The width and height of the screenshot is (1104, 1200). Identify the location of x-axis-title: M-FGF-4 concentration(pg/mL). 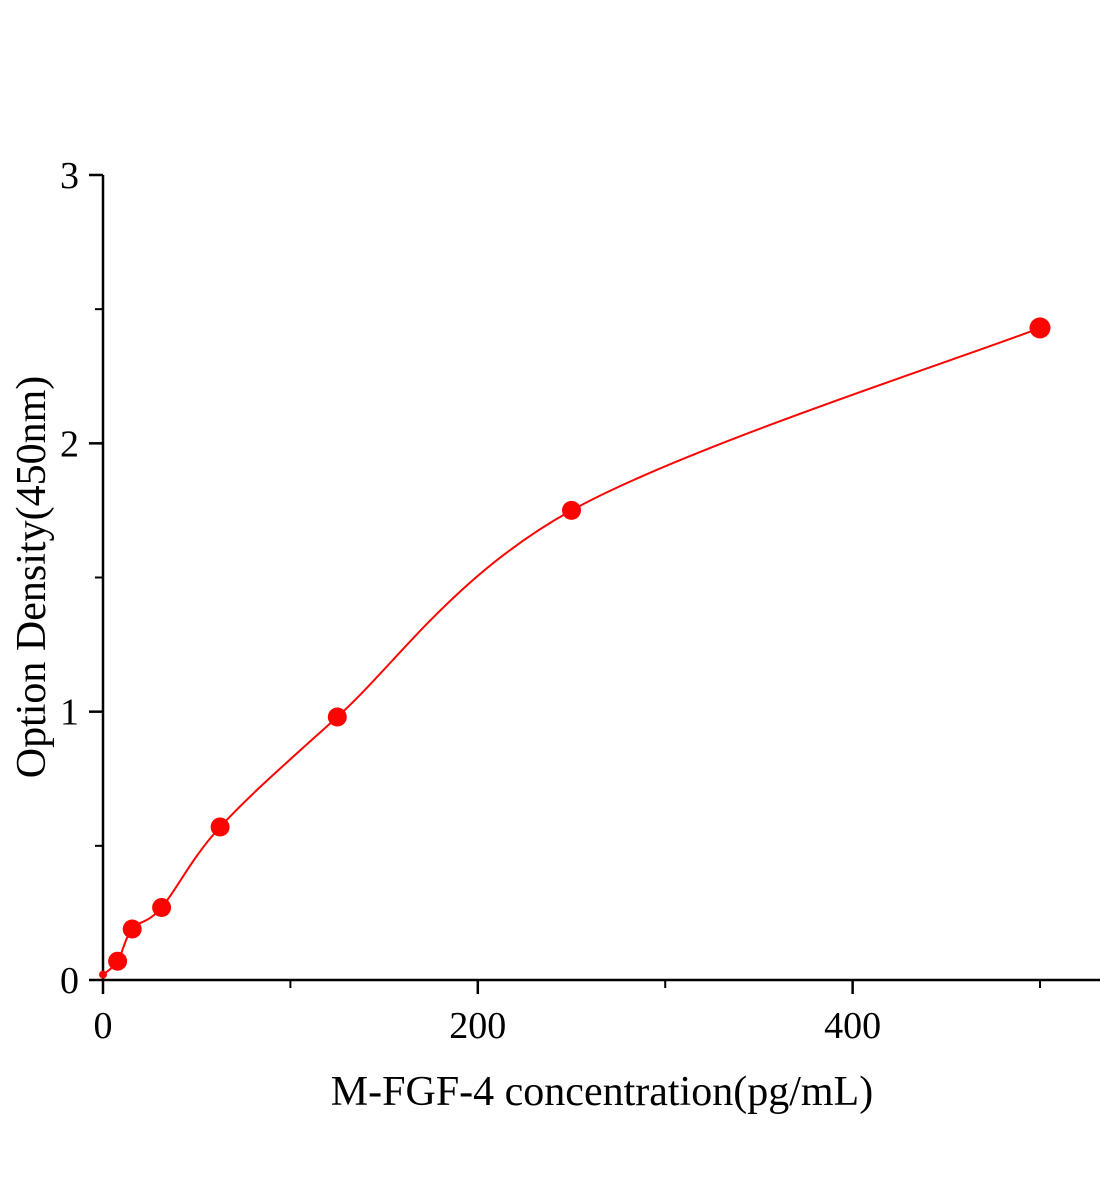
(602, 1092).